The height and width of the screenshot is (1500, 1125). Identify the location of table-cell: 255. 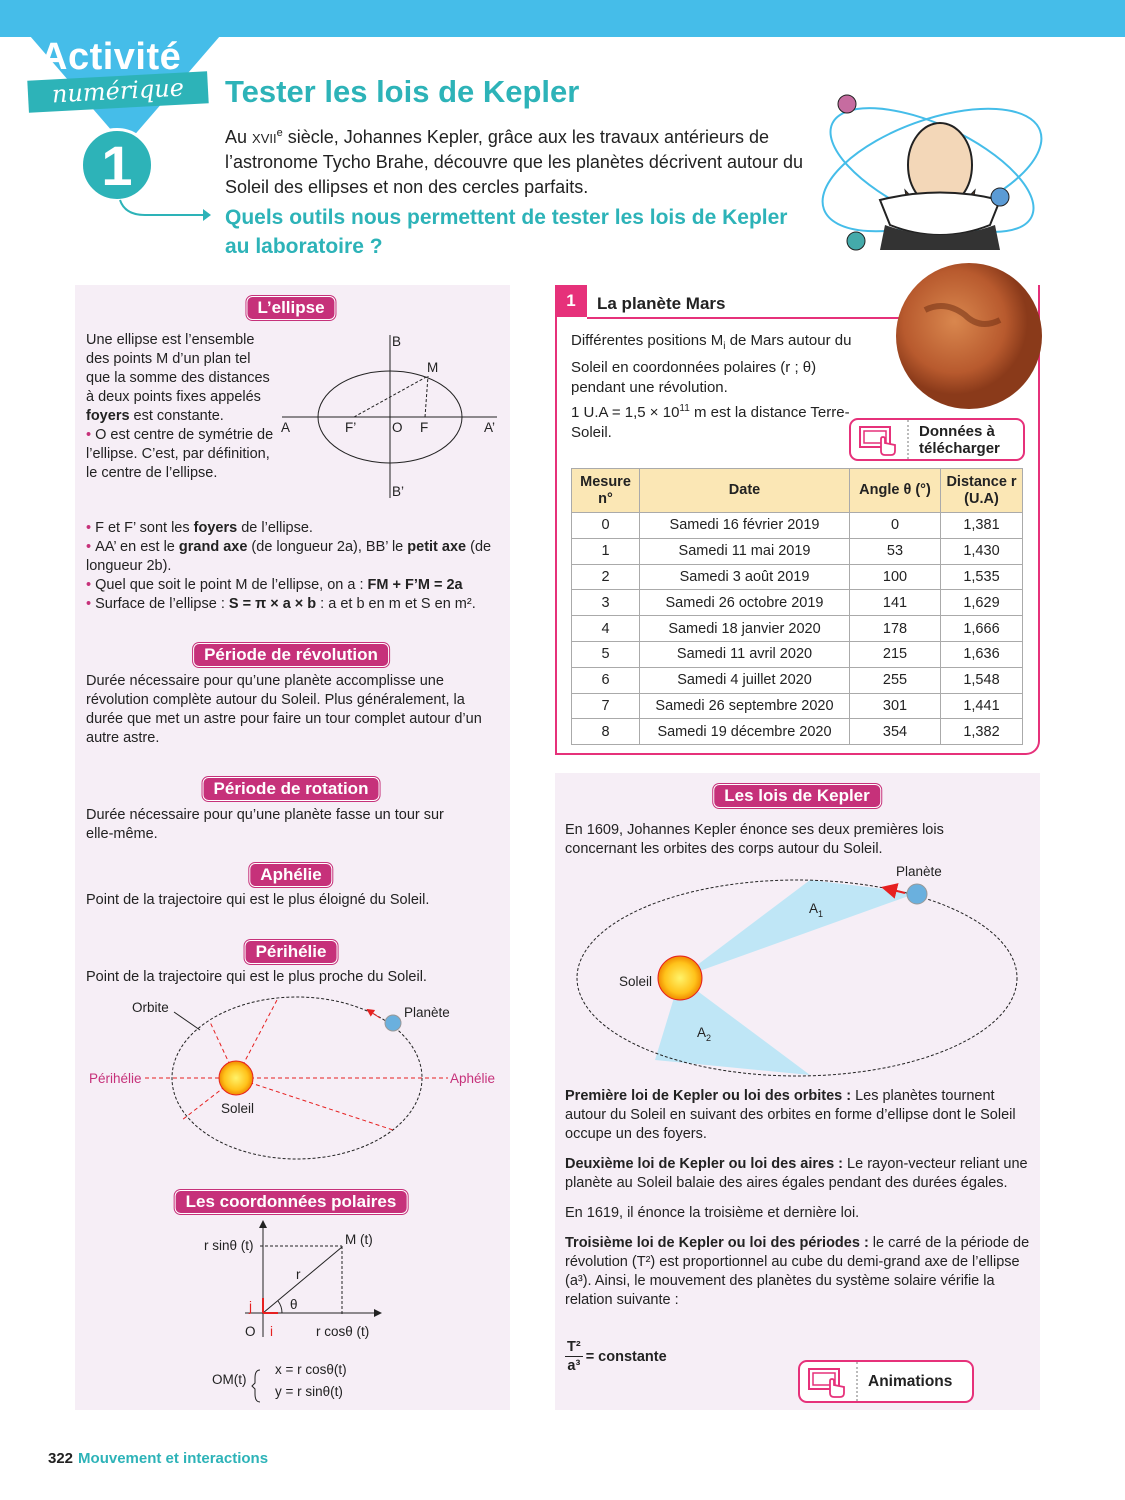
(895, 680).